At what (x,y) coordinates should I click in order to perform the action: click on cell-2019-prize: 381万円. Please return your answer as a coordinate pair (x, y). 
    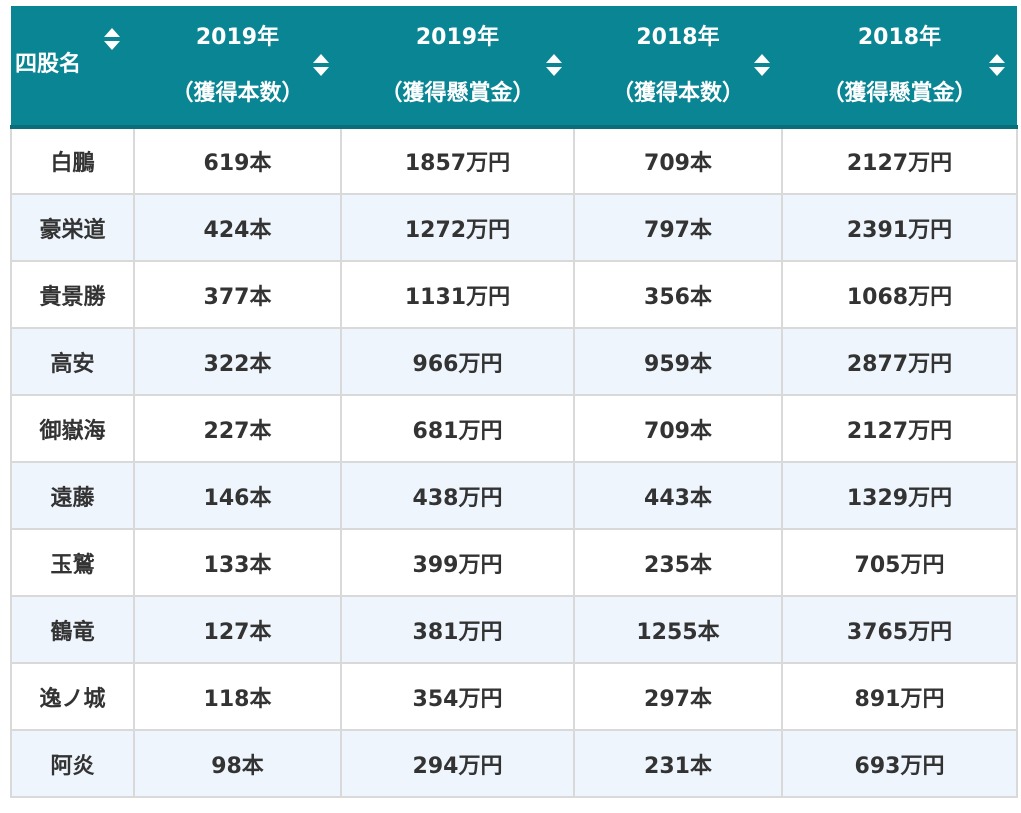
    Looking at the image, I should click on (457, 629).